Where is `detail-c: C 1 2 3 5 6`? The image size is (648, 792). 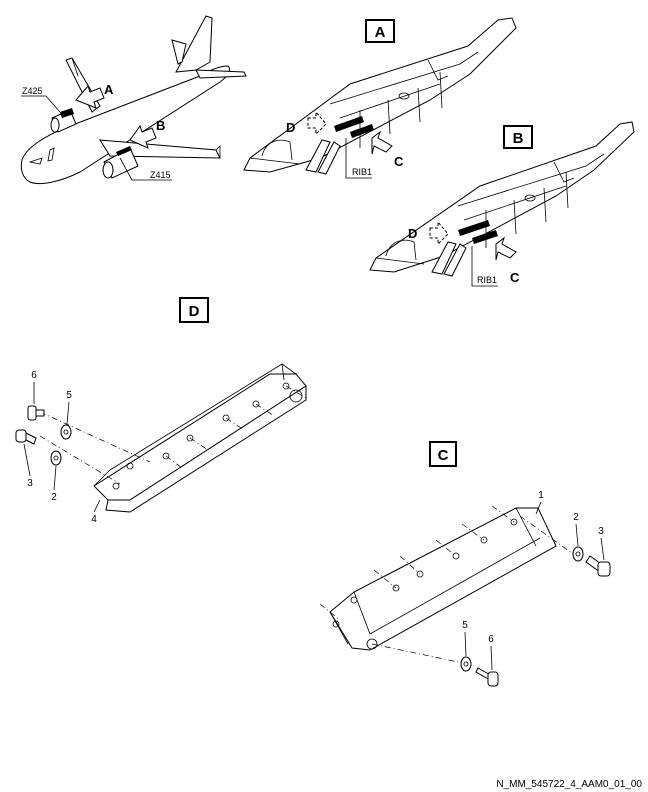 detail-c: C 1 2 3 5 6 is located at coordinates (465, 564).